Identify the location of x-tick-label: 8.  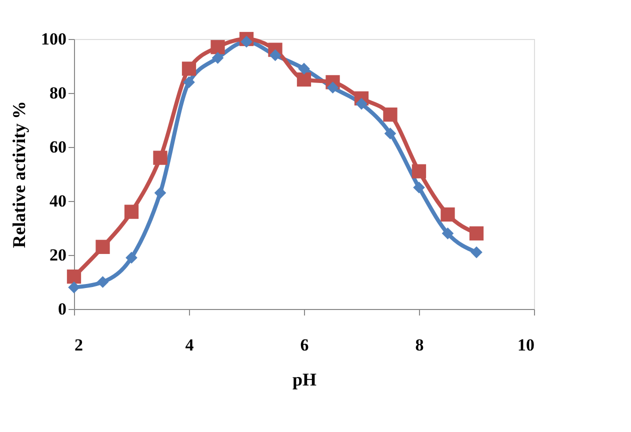
(419, 345).